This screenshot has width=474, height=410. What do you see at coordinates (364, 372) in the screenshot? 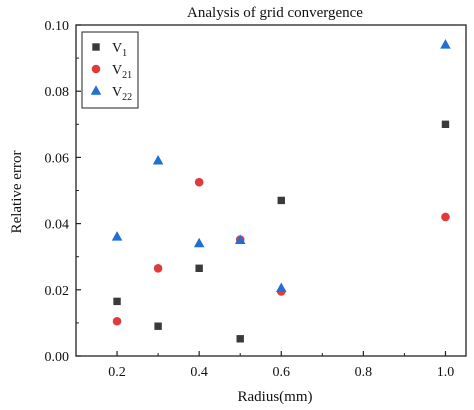
I see `x-tick-label: 0.8` at bounding box center [364, 372].